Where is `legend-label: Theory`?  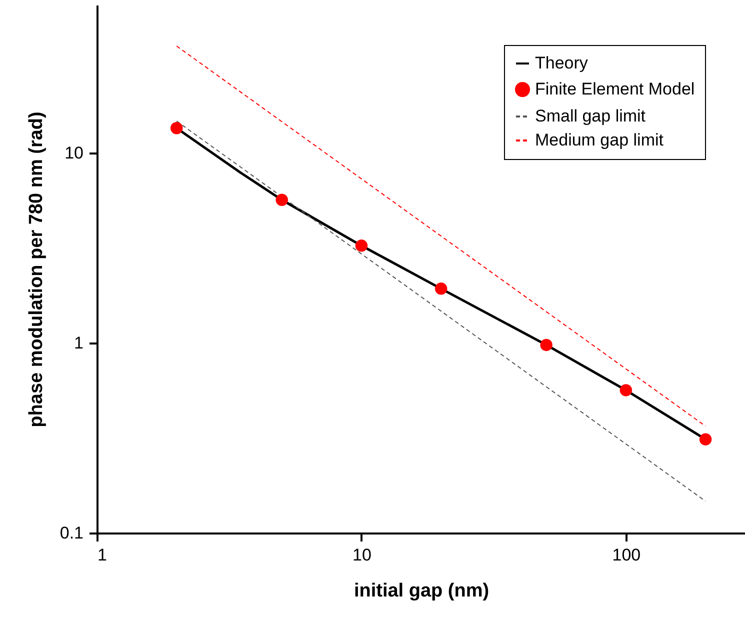
legend-label: Theory is located at coordinates (561, 63).